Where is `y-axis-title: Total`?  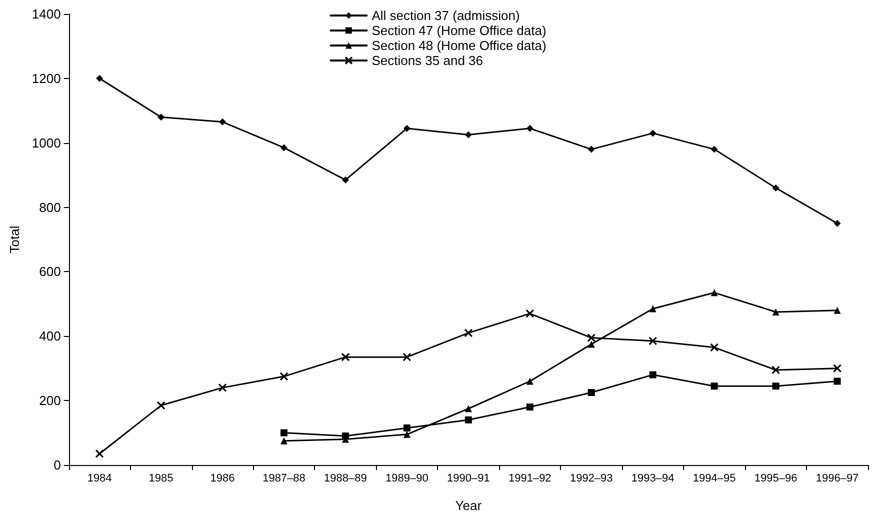 y-axis-title: Total is located at coordinates (14, 240).